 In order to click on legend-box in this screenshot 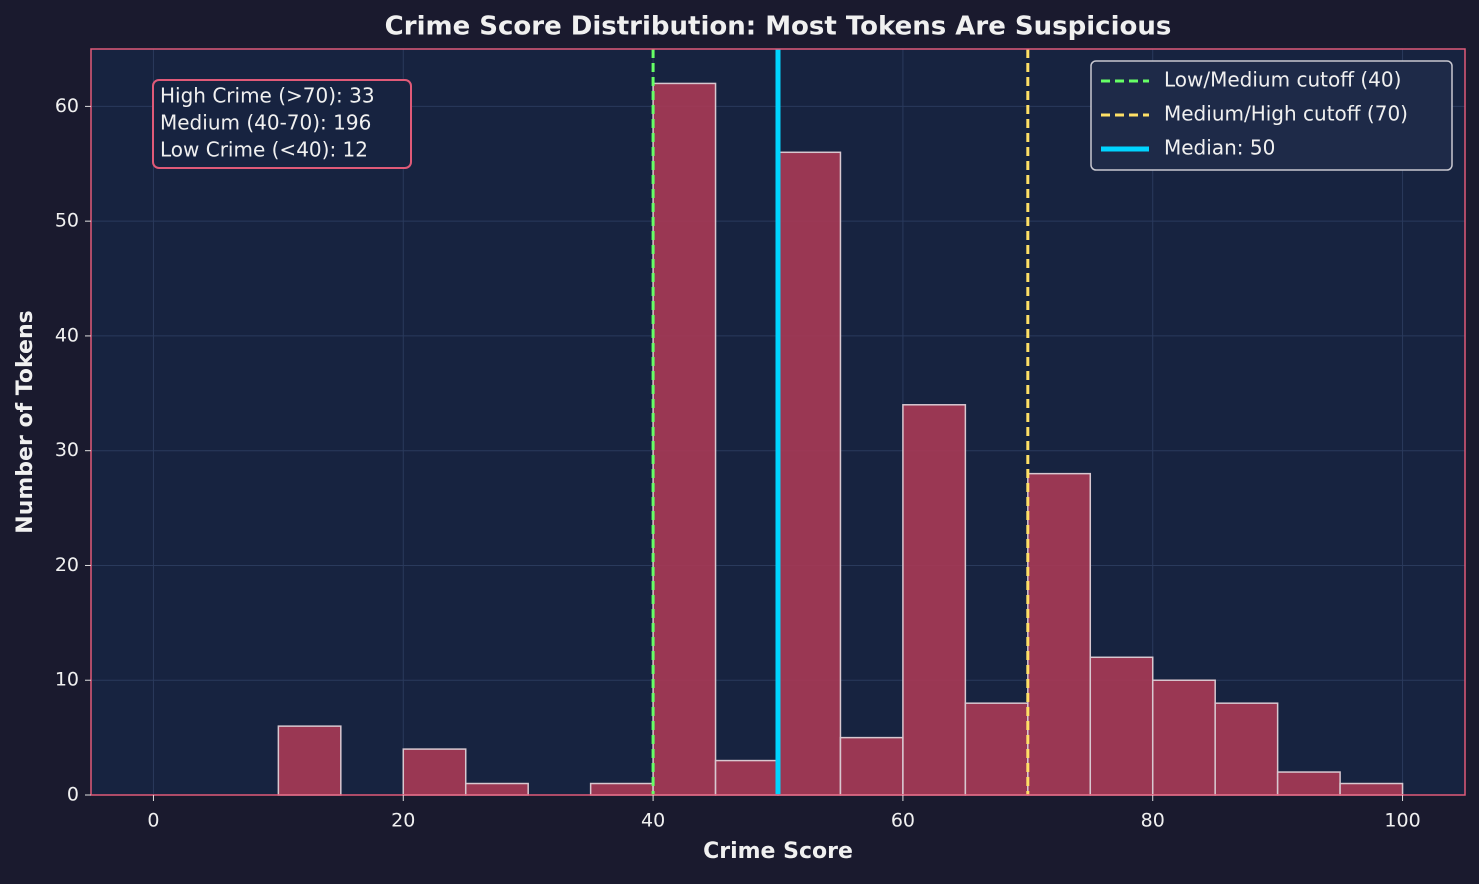, I will do `click(1271, 115)`.